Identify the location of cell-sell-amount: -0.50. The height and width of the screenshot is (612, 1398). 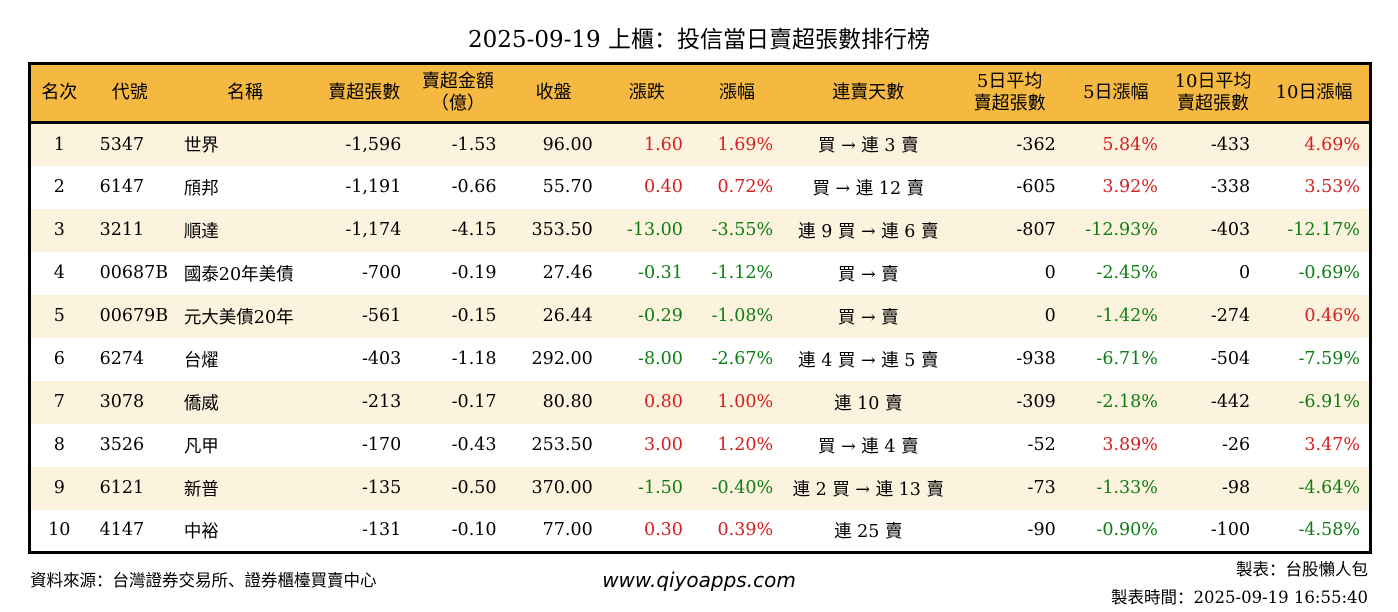
(474, 488).